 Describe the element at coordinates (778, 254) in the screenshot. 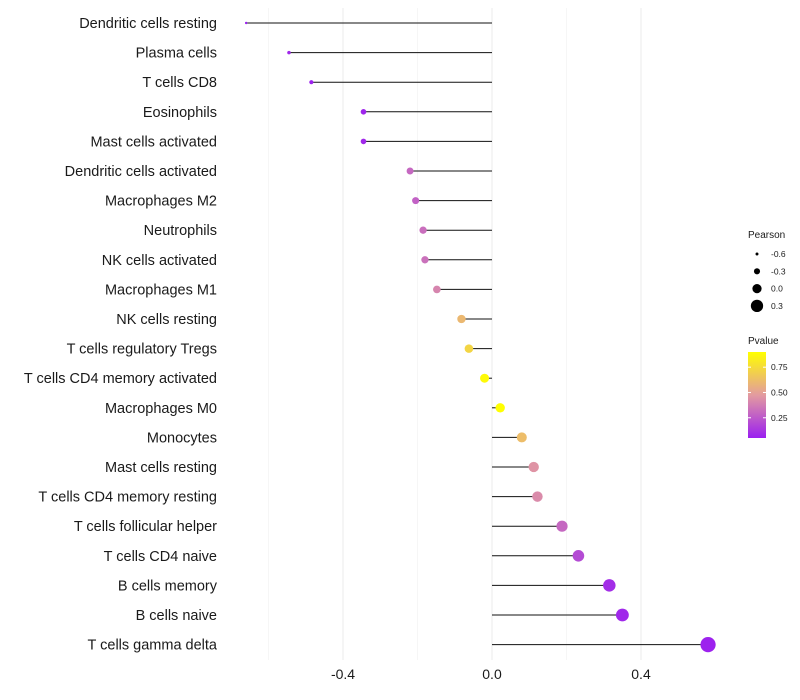

I see `size-legend-label: -0.6` at that location.